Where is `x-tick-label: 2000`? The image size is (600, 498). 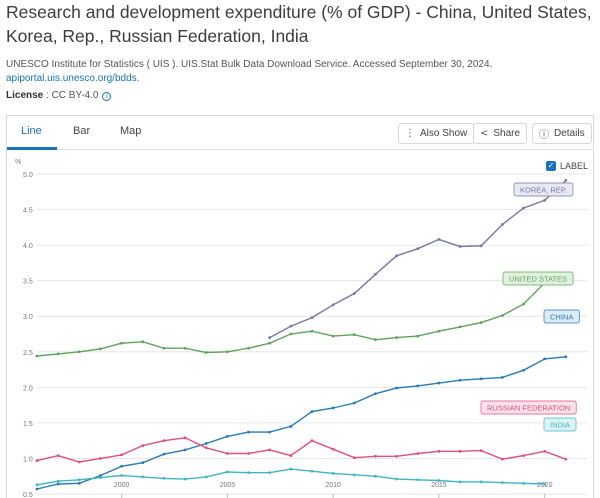 x-tick-label: 2000 is located at coordinates (122, 485).